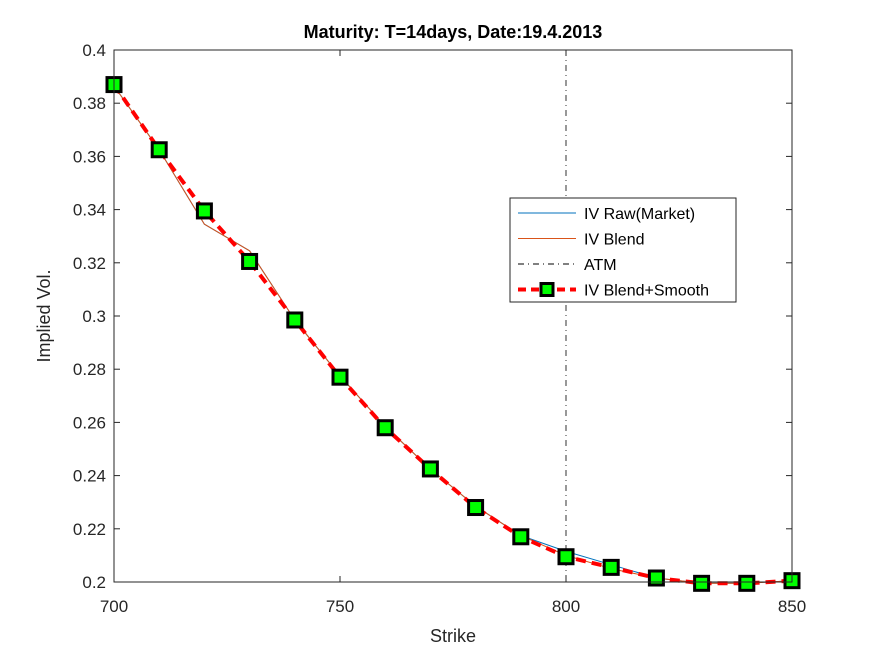  Describe the element at coordinates (547, 289) in the screenshot. I see `legend-marker` at that location.